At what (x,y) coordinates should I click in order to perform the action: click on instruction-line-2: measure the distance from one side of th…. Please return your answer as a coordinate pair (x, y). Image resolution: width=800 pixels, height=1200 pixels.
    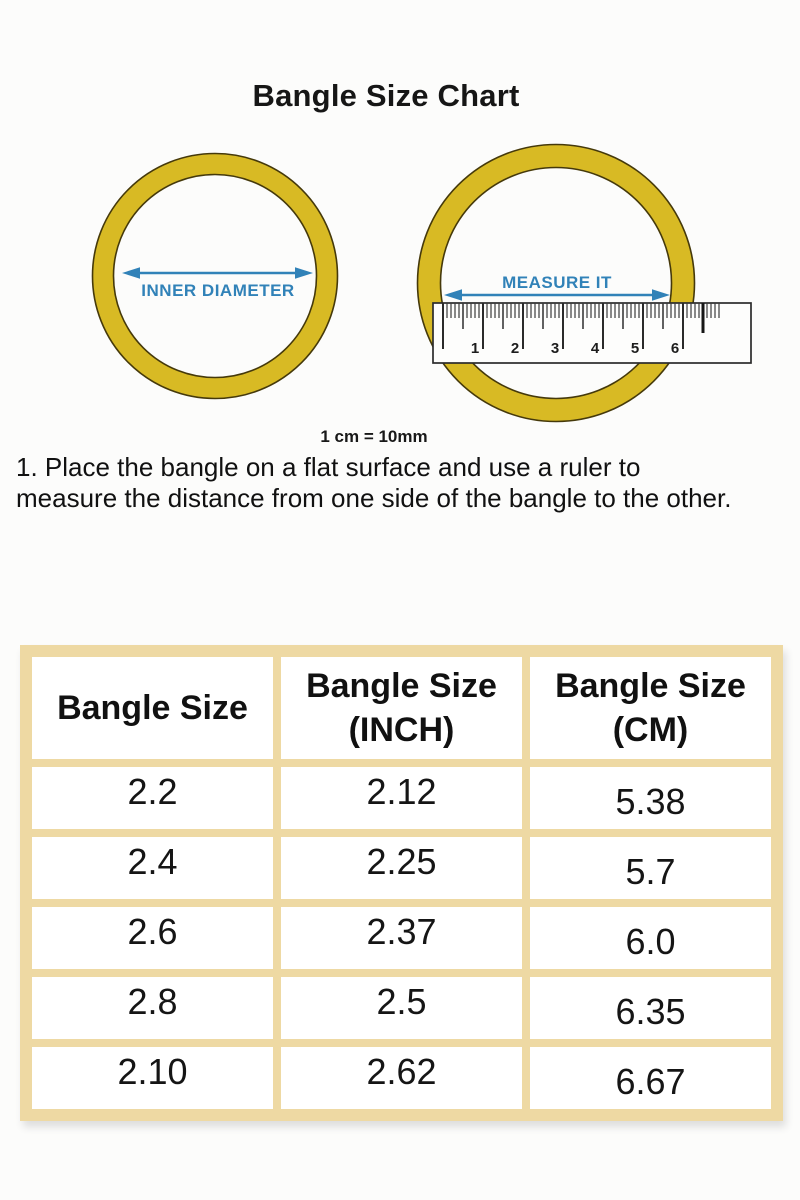
    Looking at the image, I should click on (374, 498).